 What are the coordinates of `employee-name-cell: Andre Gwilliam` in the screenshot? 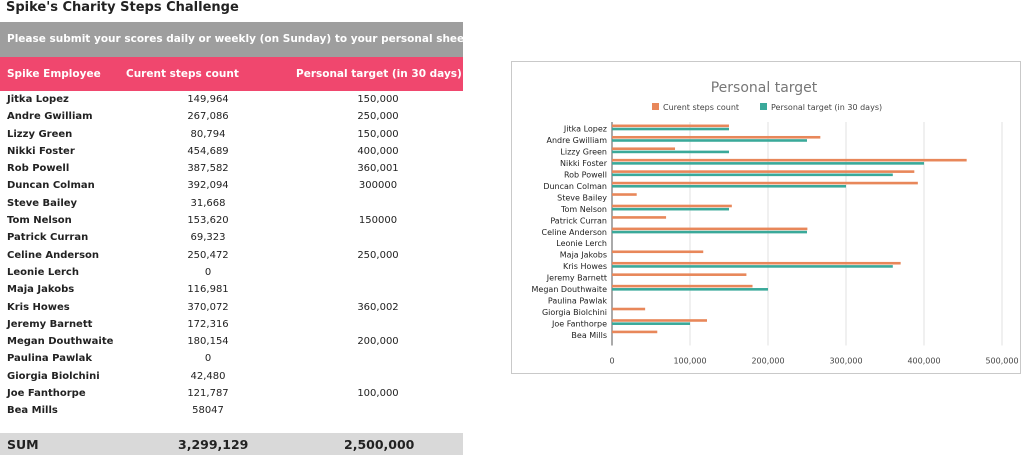 It's located at (50, 117).